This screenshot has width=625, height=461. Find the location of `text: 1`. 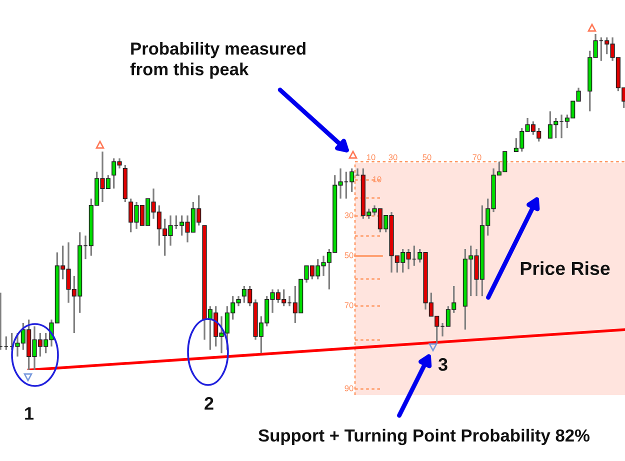

text: 1 is located at coordinates (29, 413).